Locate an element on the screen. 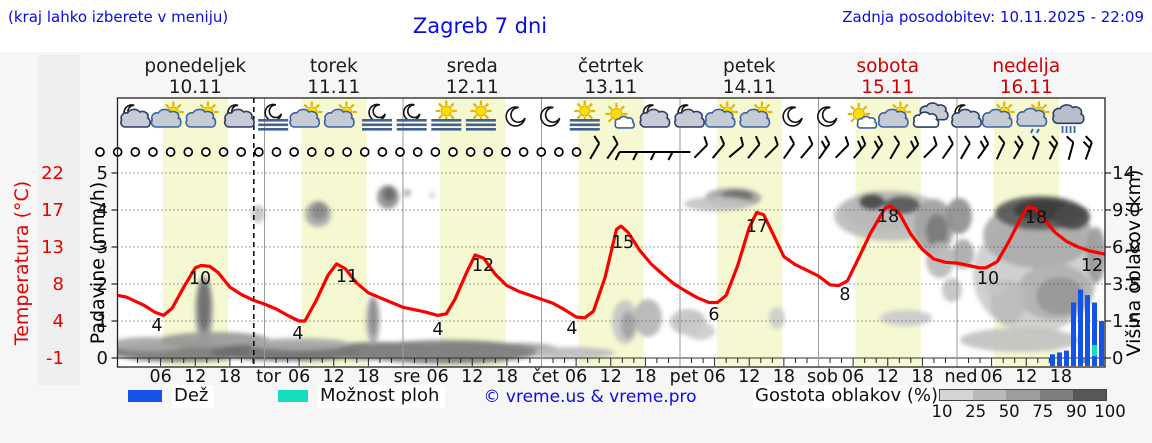 This screenshot has height=443, width=1152. day-header-petek: petek 14.11 is located at coordinates (749, 77).